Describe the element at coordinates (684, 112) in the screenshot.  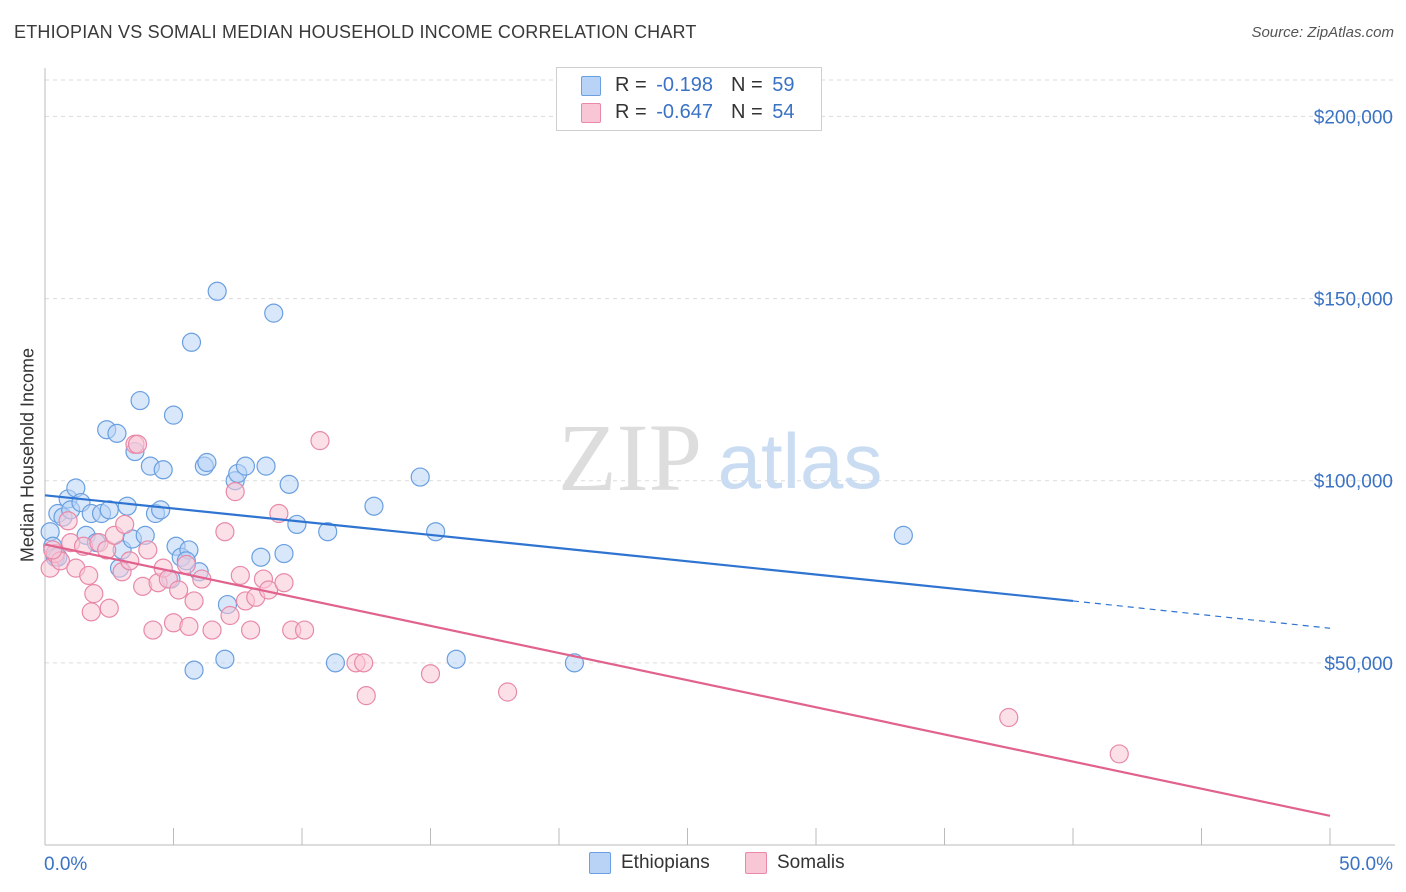
I see `legend-r-value: -0.647` at that location.